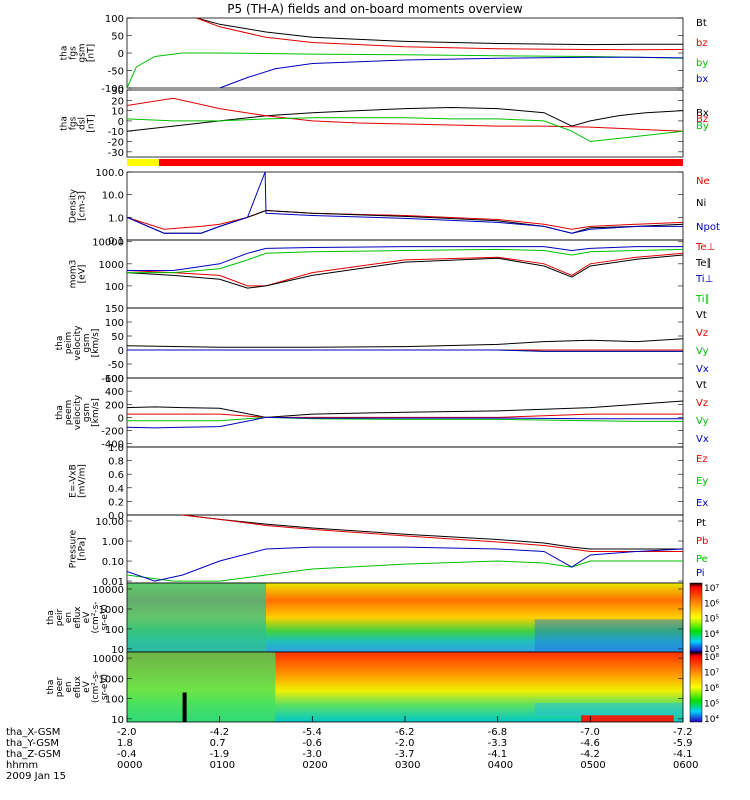 The width and height of the screenshot is (750, 800). What do you see at coordinates (87, 617) in the screenshot?
I see `y-axis-label: eV` at bounding box center [87, 617].